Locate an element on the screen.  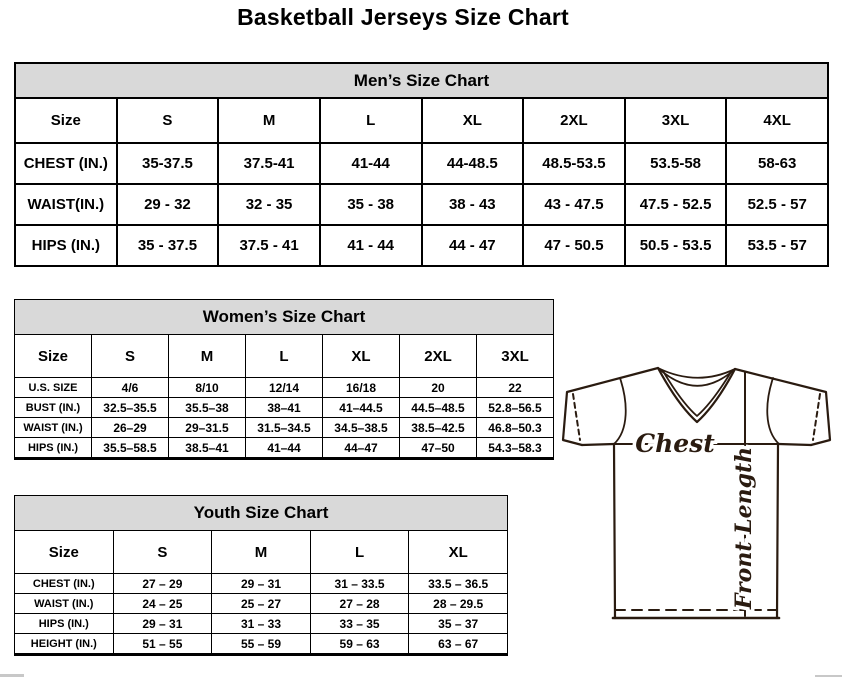
men-row-label: HIPS (IN.) is located at coordinates (66, 245).